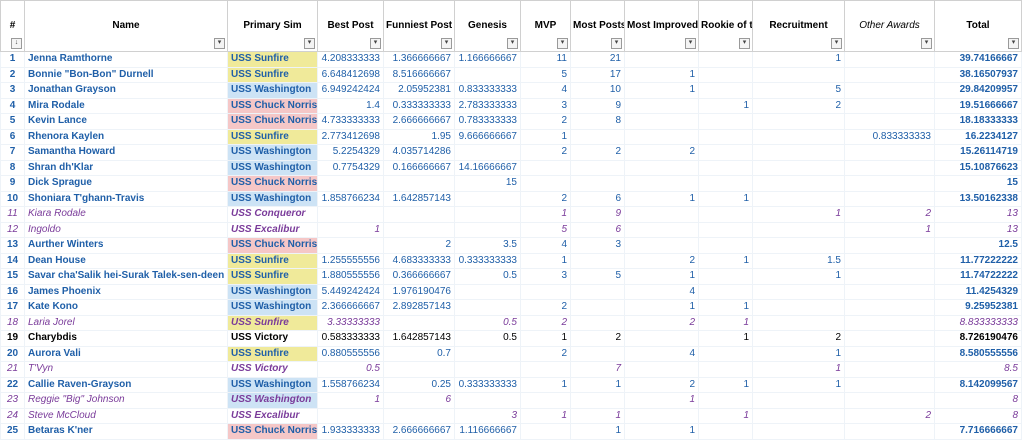 The height and width of the screenshot is (440, 1024). I want to click on cell-most-posts: 9, so click(597, 105).